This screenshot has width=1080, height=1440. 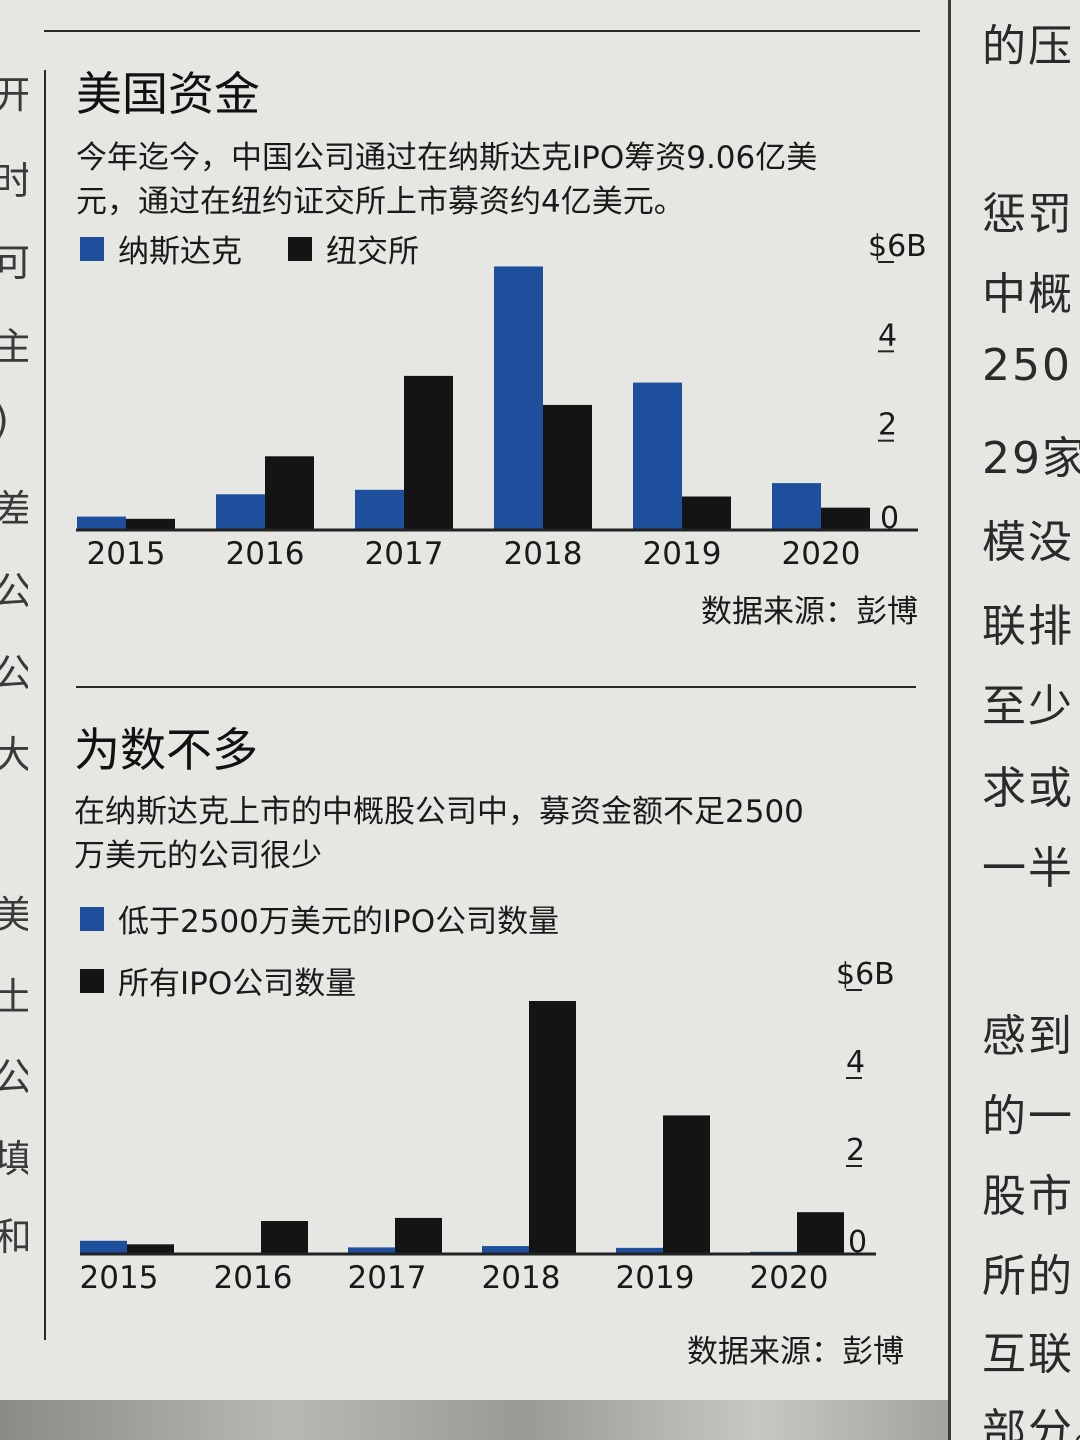 I want to click on chart2-subtitle-line: 万美元的公司很少, so click(x=198, y=856).